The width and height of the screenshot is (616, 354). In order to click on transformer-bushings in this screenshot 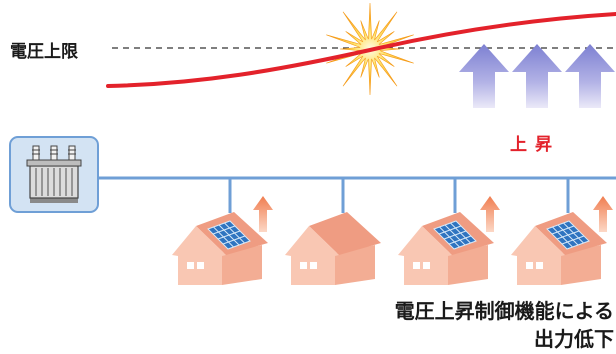, I will do `click(54, 153)`.